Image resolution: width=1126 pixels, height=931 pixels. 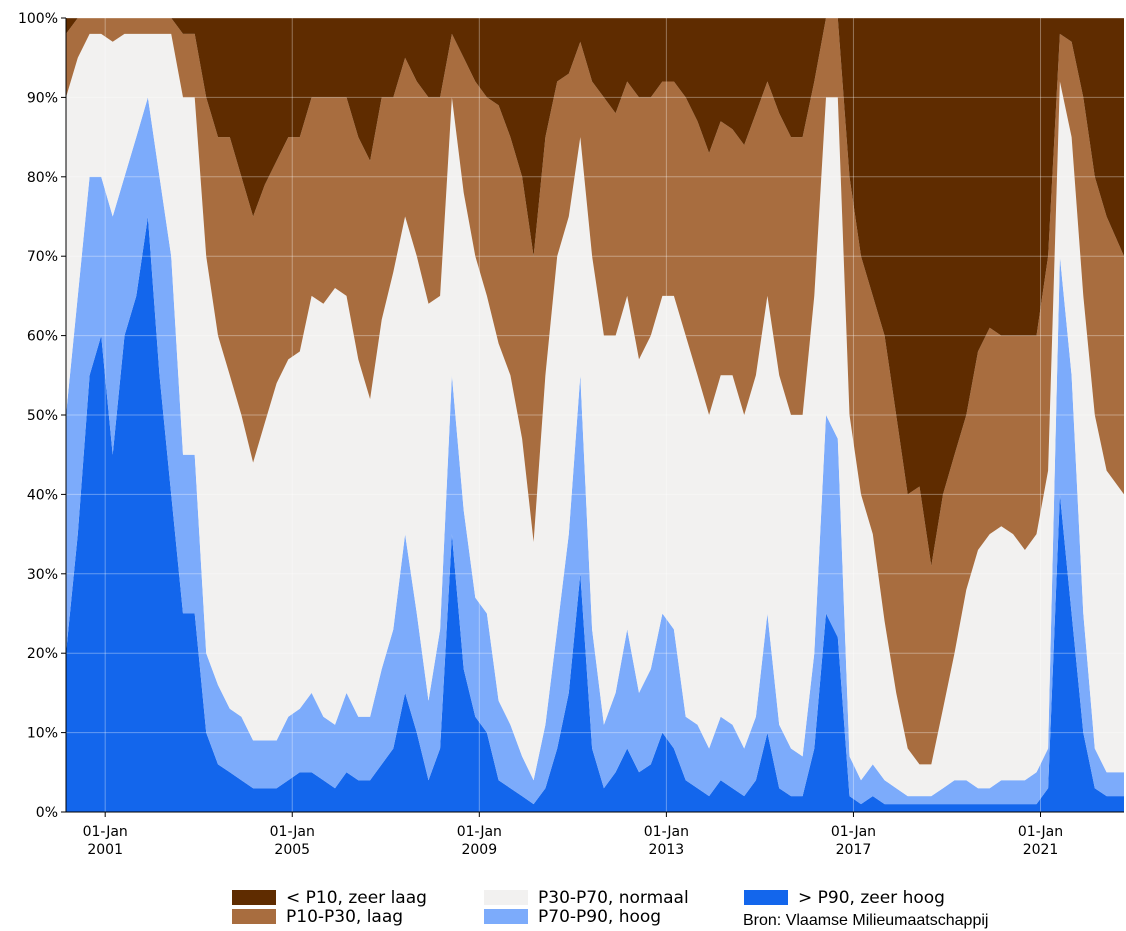 I want to click on legend-item-zeer-hoog: > P90, zeer hoog, so click(x=844, y=897).